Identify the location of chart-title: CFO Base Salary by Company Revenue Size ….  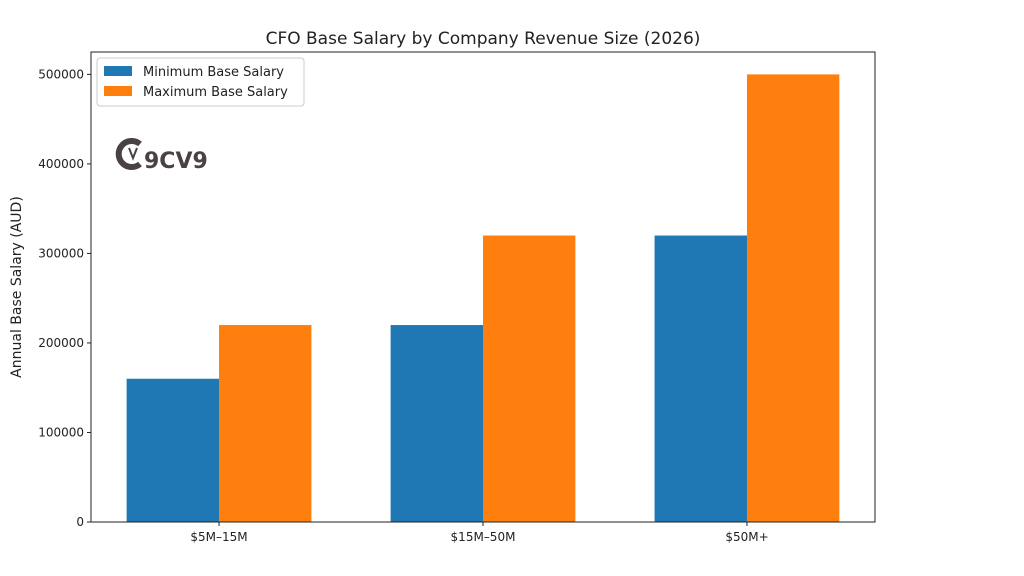
(483, 39).